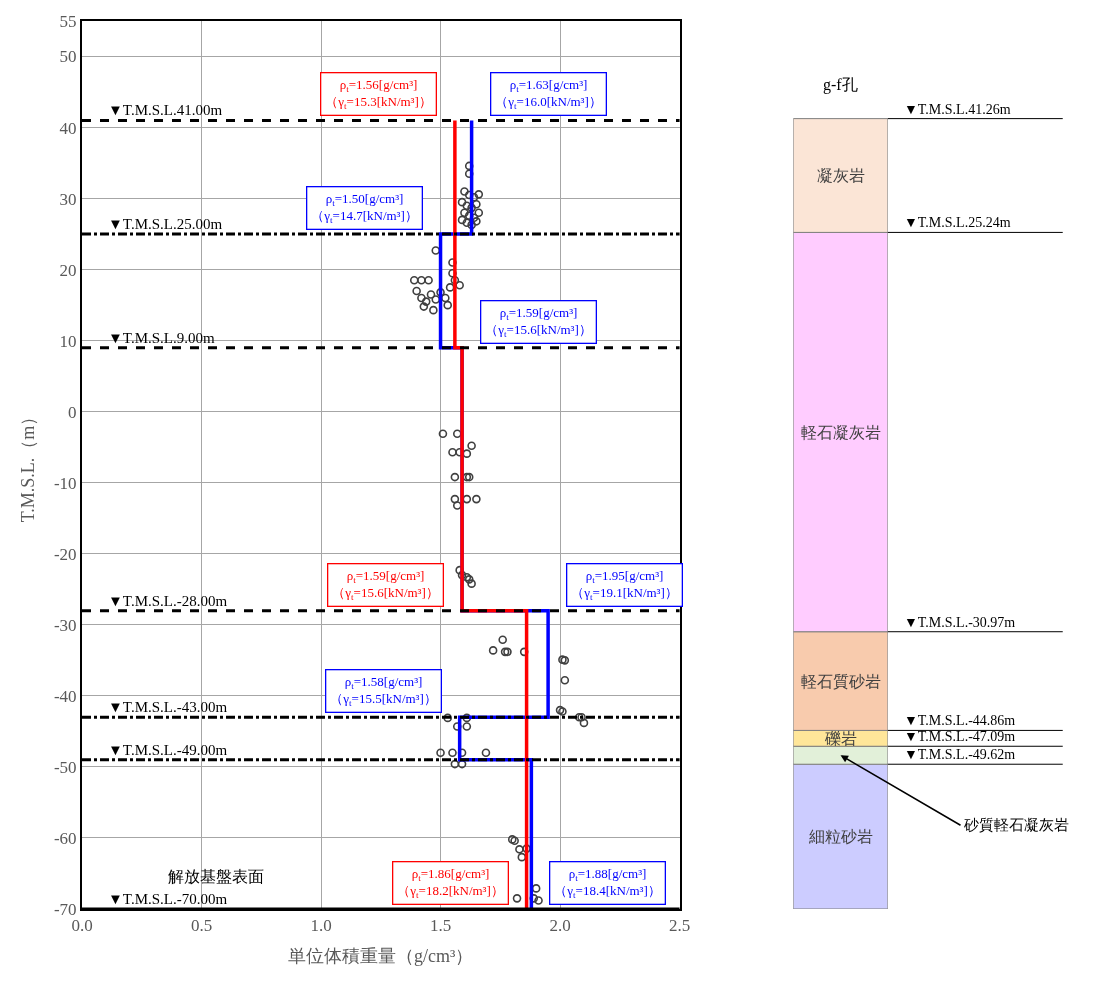 The image size is (1113, 999). What do you see at coordinates (960, 622) in the screenshot?
I see `annotation: ▼T.M.S.L.-30.97m` at bounding box center [960, 622].